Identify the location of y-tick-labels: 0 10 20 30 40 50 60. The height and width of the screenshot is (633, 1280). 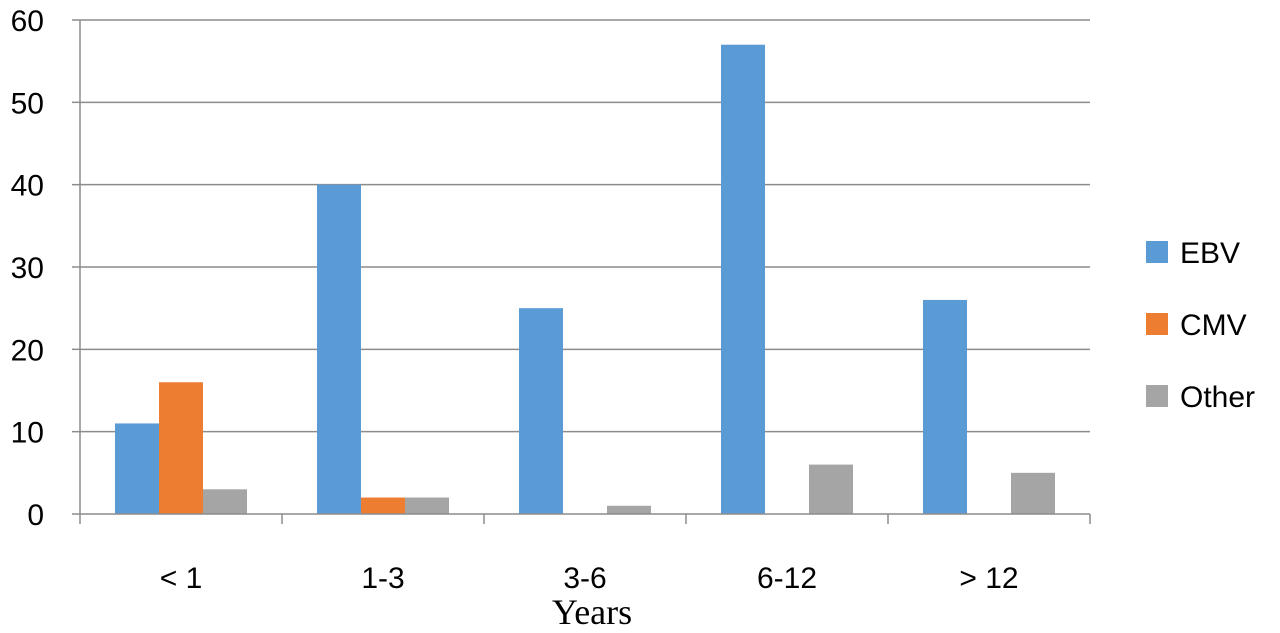
(27, 268).